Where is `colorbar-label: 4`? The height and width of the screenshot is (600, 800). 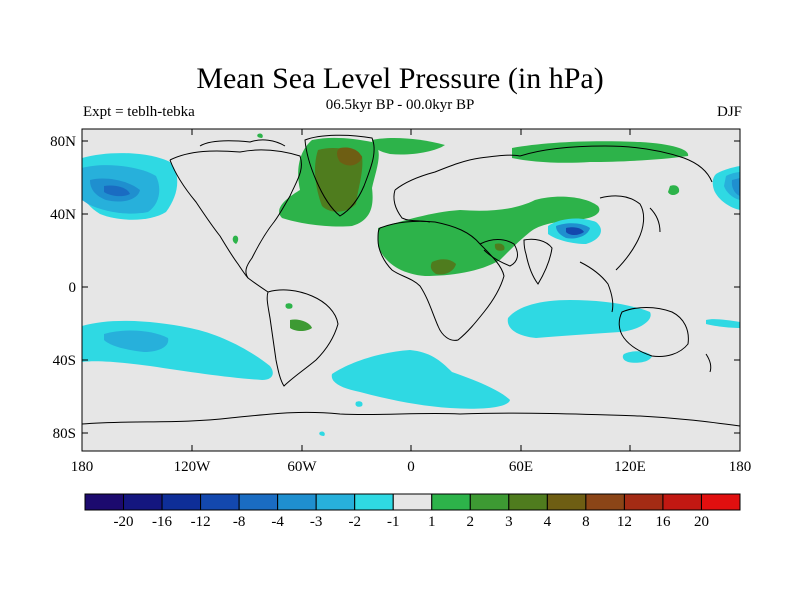 colorbar-label: 4 is located at coordinates (548, 522).